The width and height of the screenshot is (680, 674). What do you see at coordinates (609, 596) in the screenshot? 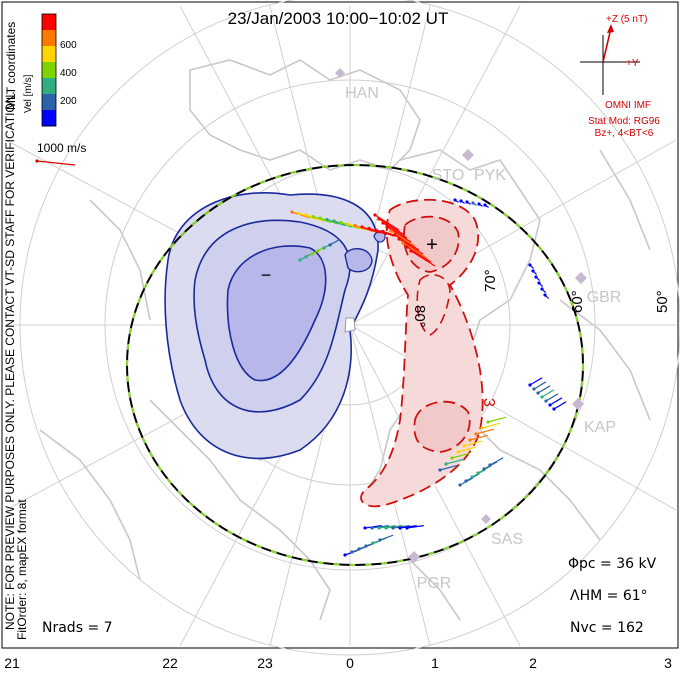
I see `stat-lambda-hm: ΛHM = 61°` at bounding box center [609, 596].